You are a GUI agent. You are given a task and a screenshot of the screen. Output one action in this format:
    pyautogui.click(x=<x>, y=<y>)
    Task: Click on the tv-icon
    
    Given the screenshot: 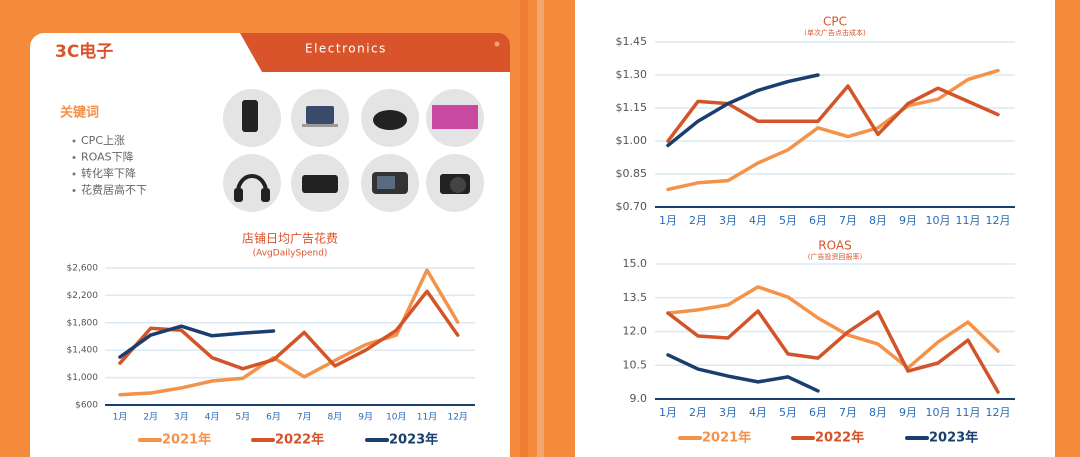 What is the action you would take?
    pyautogui.click(x=455, y=117)
    